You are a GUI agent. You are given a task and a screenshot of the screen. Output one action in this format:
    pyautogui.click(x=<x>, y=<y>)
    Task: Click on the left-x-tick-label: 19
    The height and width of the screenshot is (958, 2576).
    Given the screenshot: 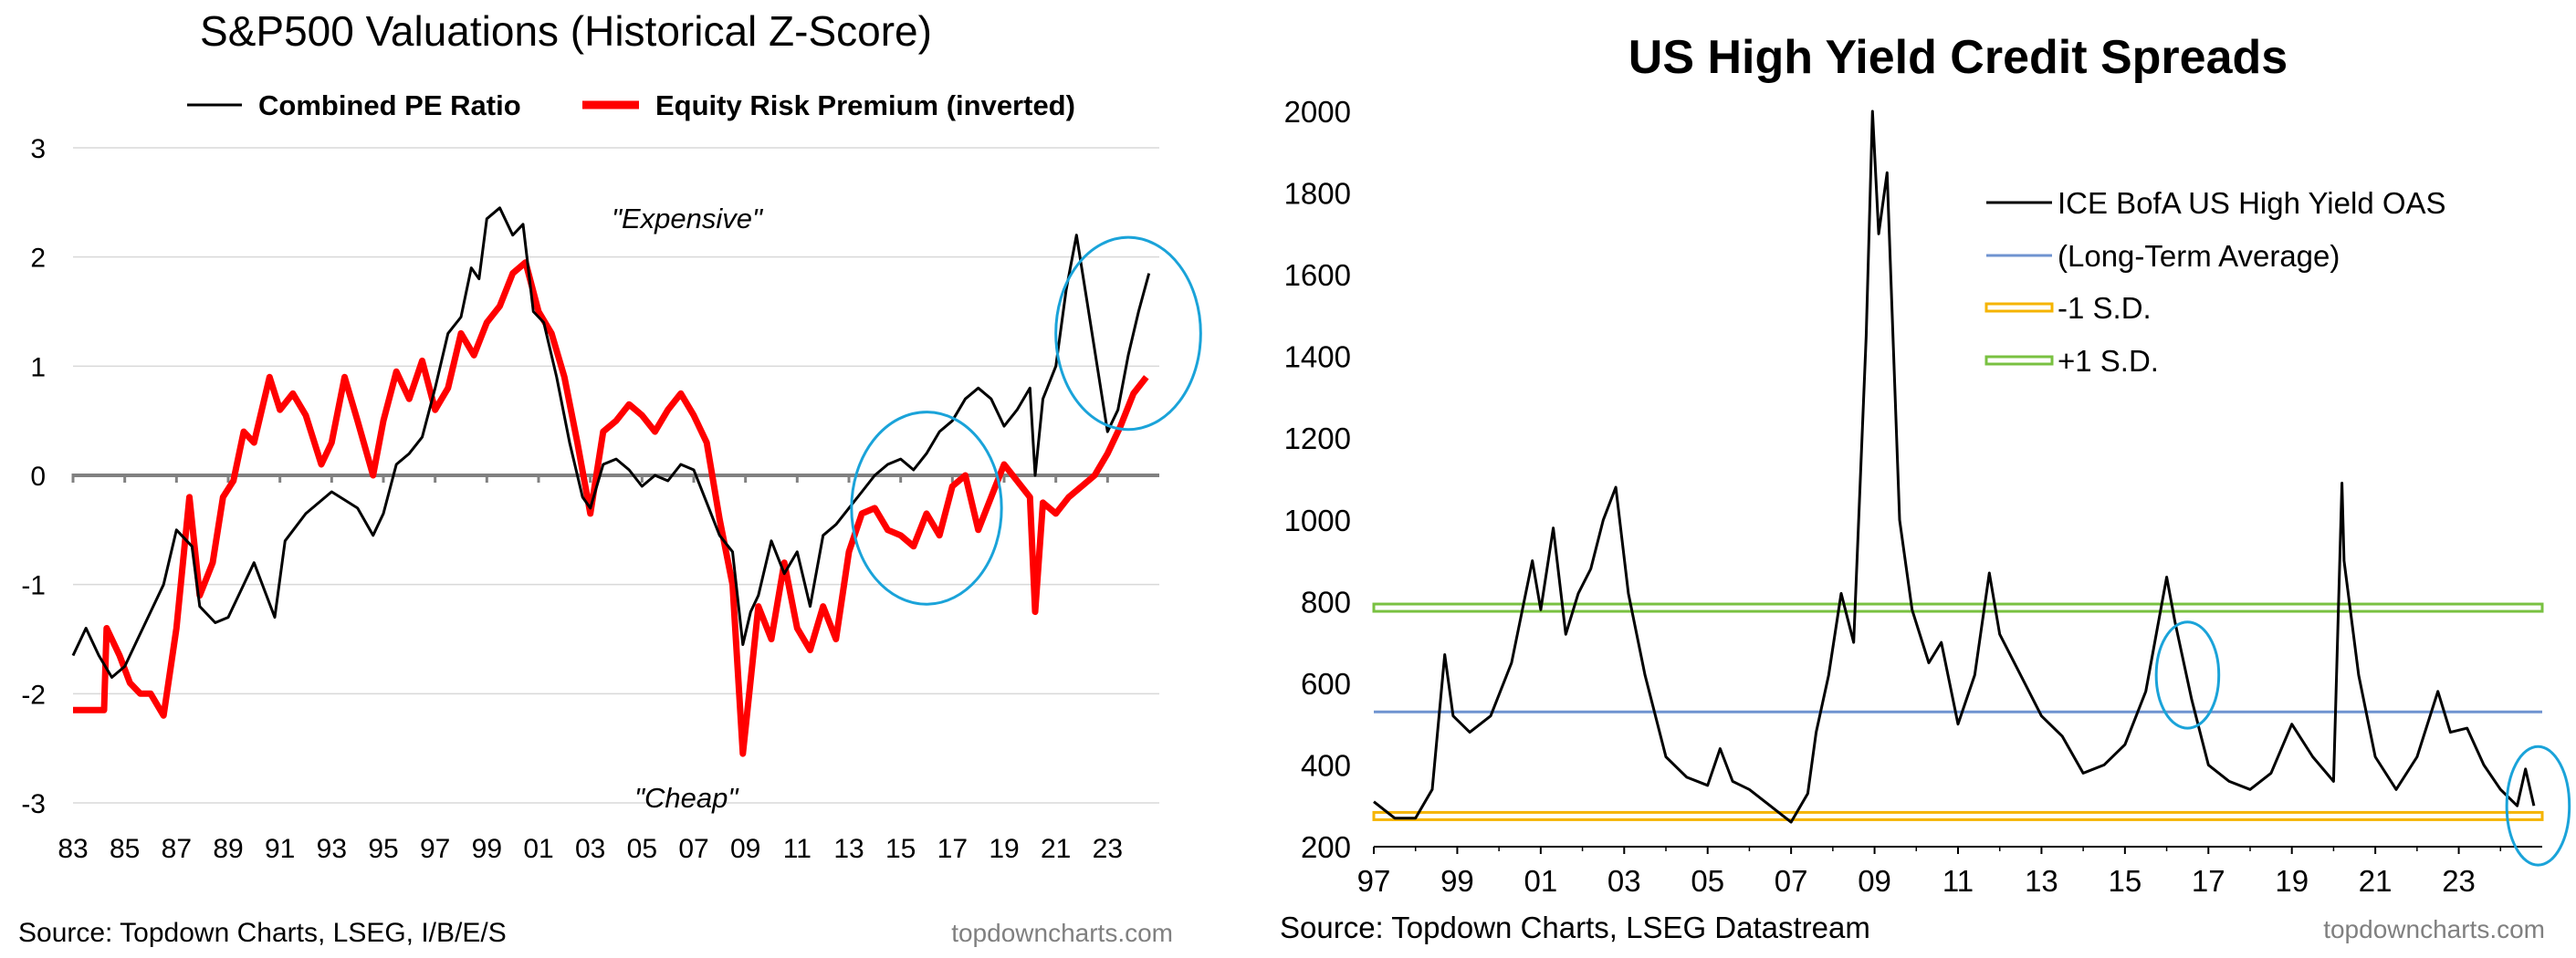 What is the action you would take?
    pyautogui.click(x=1004, y=849)
    